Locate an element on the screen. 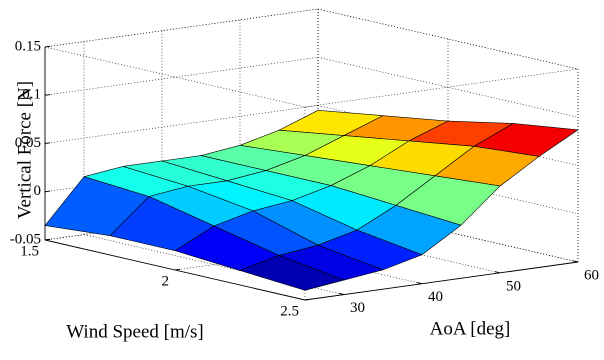  x-tick-label: 40 is located at coordinates (435, 297).